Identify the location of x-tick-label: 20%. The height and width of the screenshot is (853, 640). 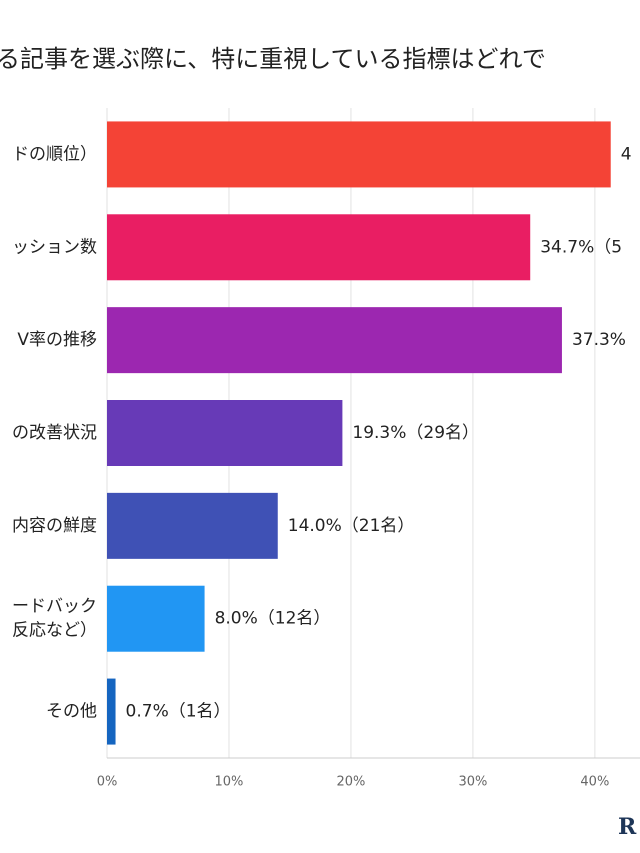
(350, 782).